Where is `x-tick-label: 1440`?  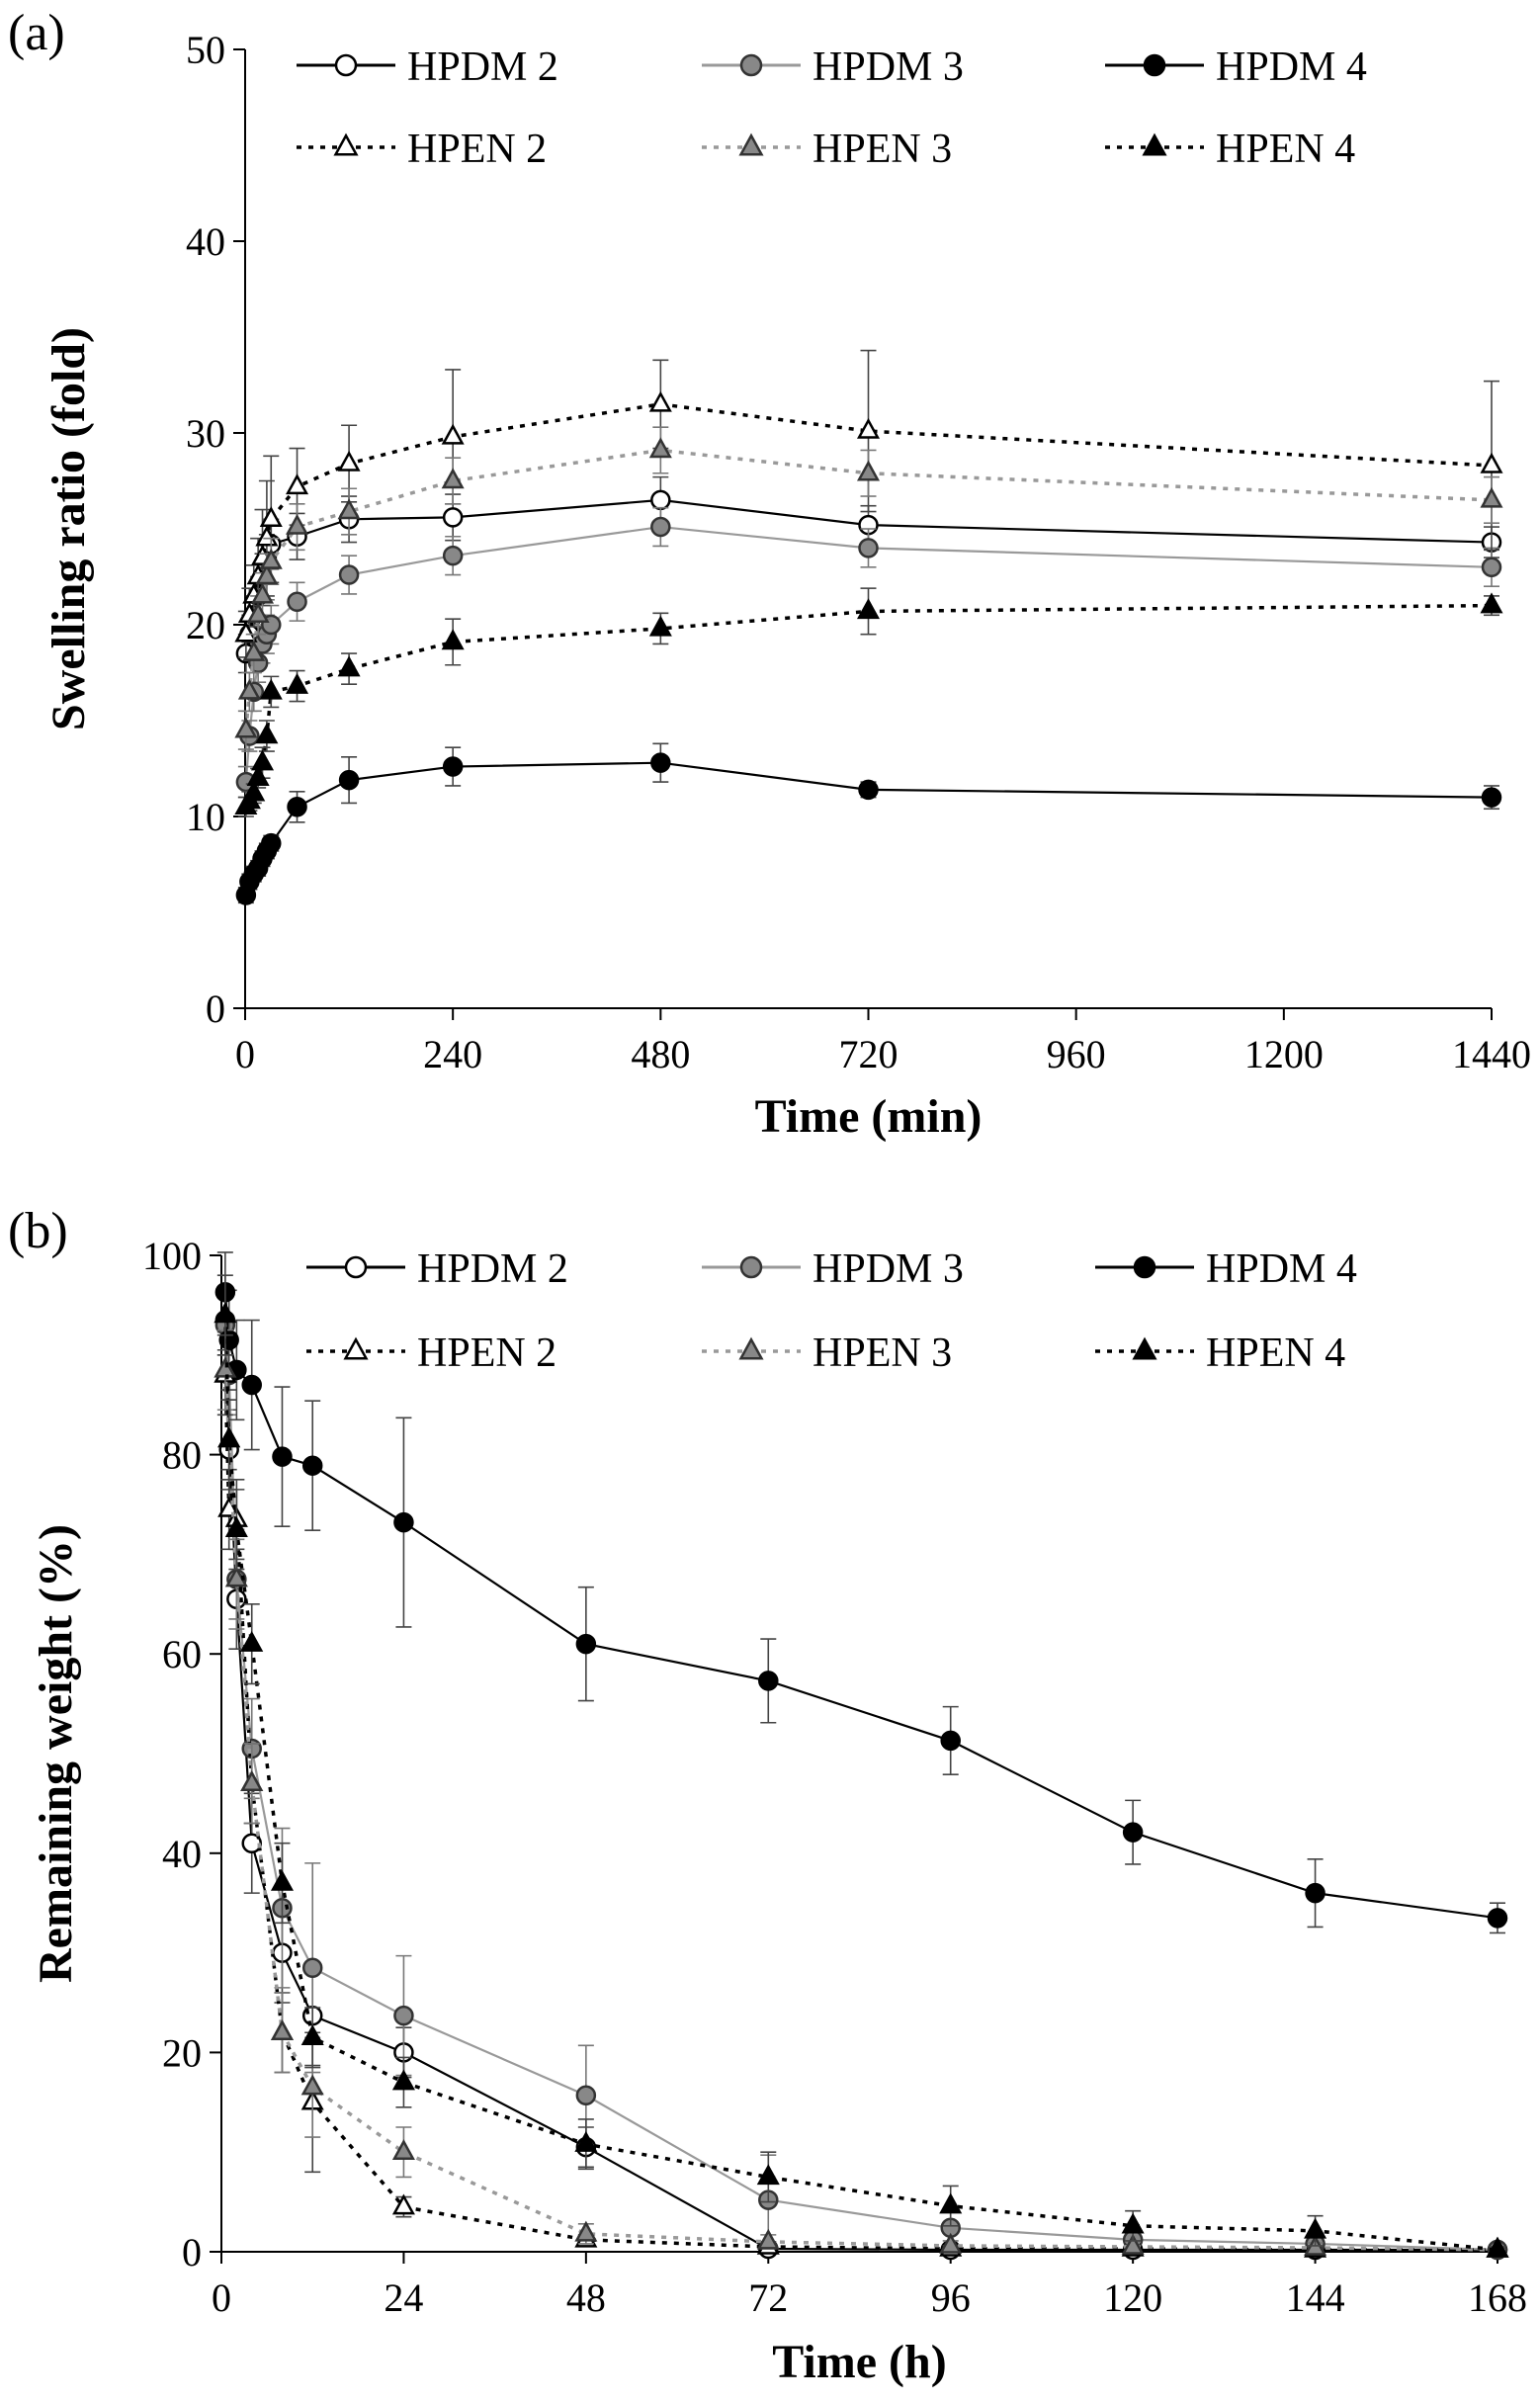
x-tick-label: 1440 is located at coordinates (1491, 1054).